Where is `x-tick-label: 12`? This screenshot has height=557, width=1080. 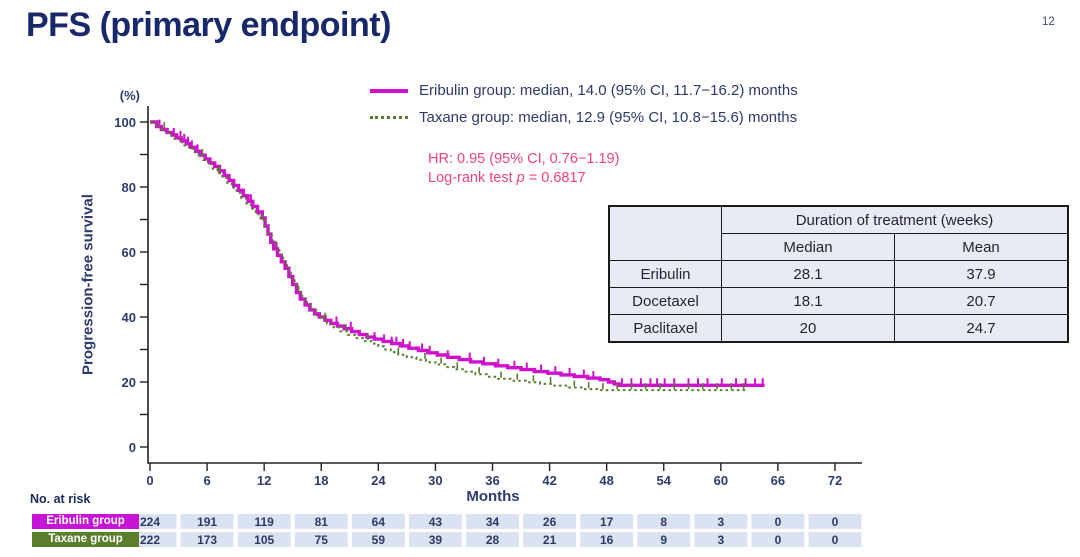
x-tick-label: 12 is located at coordinates (264, 480).